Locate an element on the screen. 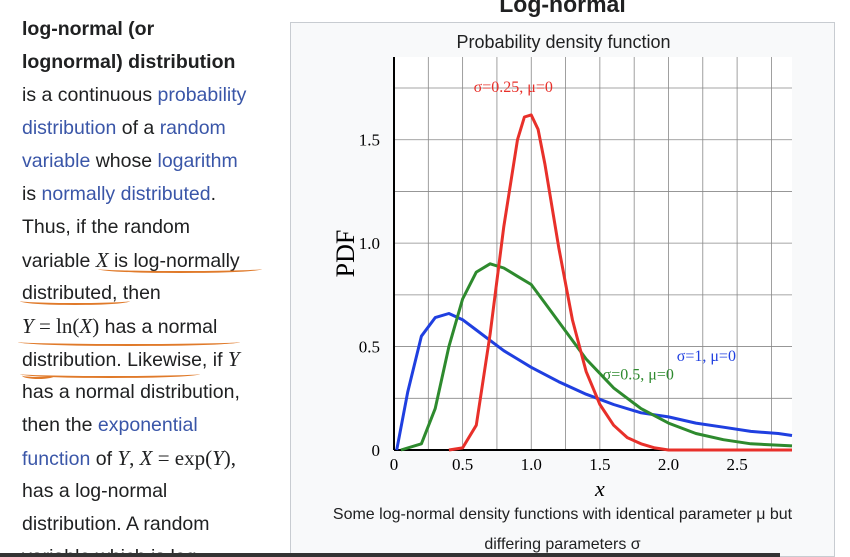 The height and width of the screenshot is (557, 850). article-line: Y = ln(X) has a normal is located at coordinates (119, 326).